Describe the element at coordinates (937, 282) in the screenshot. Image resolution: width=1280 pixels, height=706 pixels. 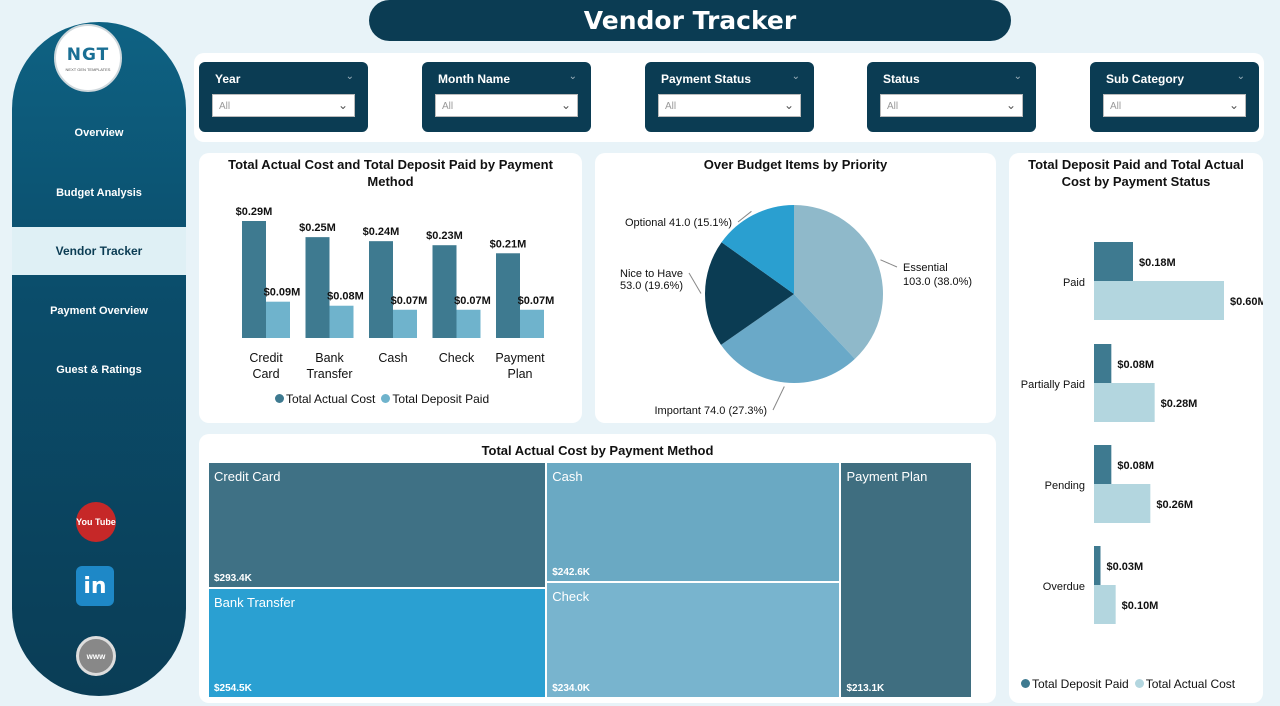
I see `pie-label-value: 103.0 (38.0%)` at that location.